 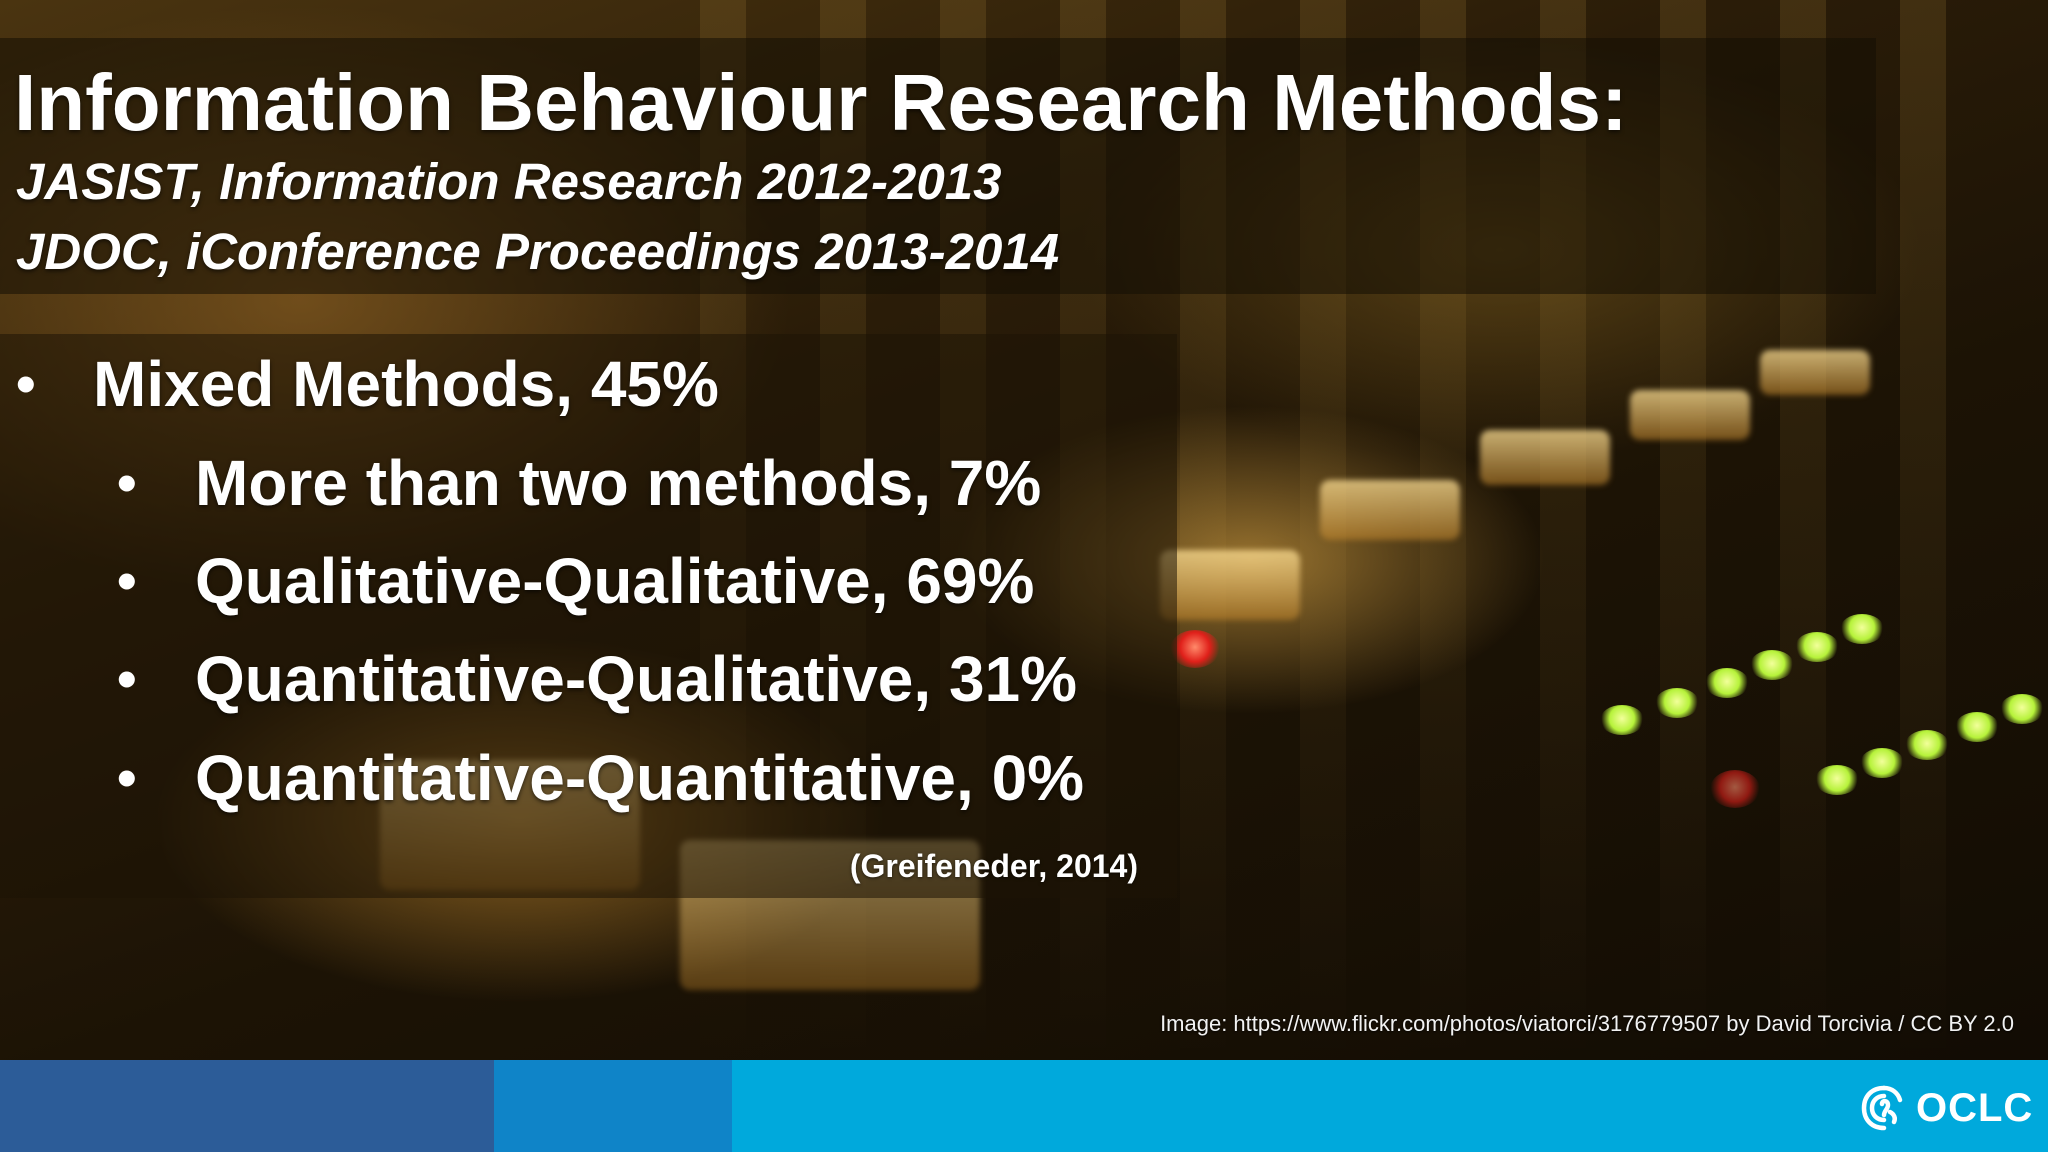 I want to click on oclc-logo: OCLC, so click(x=1945, y=1108).